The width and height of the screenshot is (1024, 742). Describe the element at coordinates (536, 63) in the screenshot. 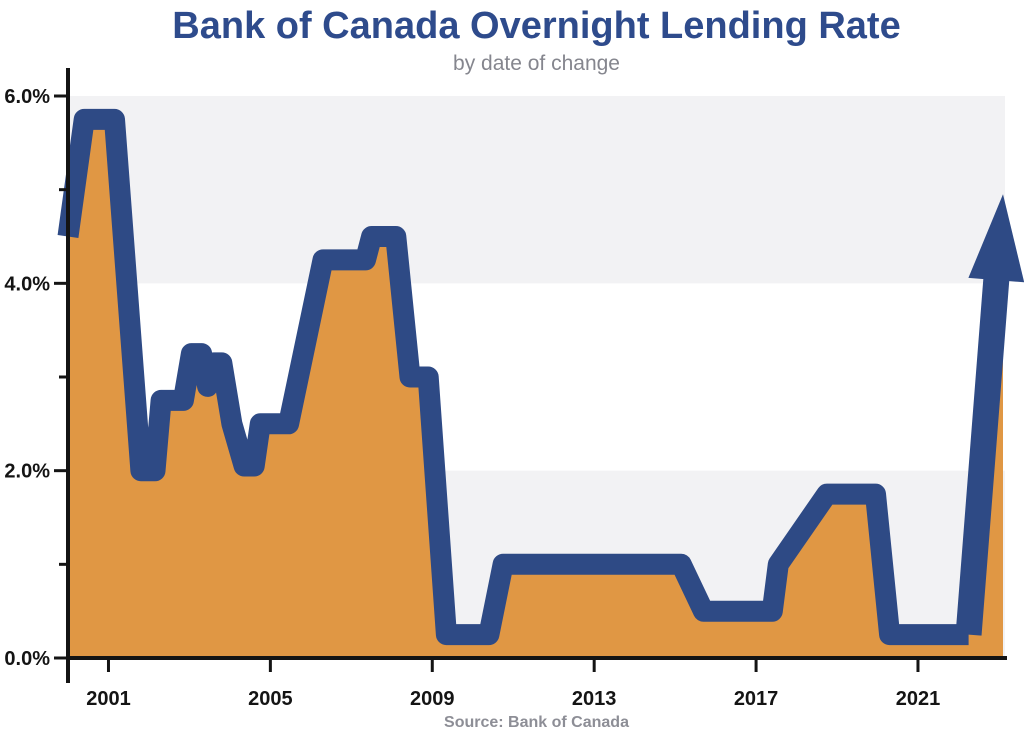

I see `chart-subtitle: by date of change` at that location.